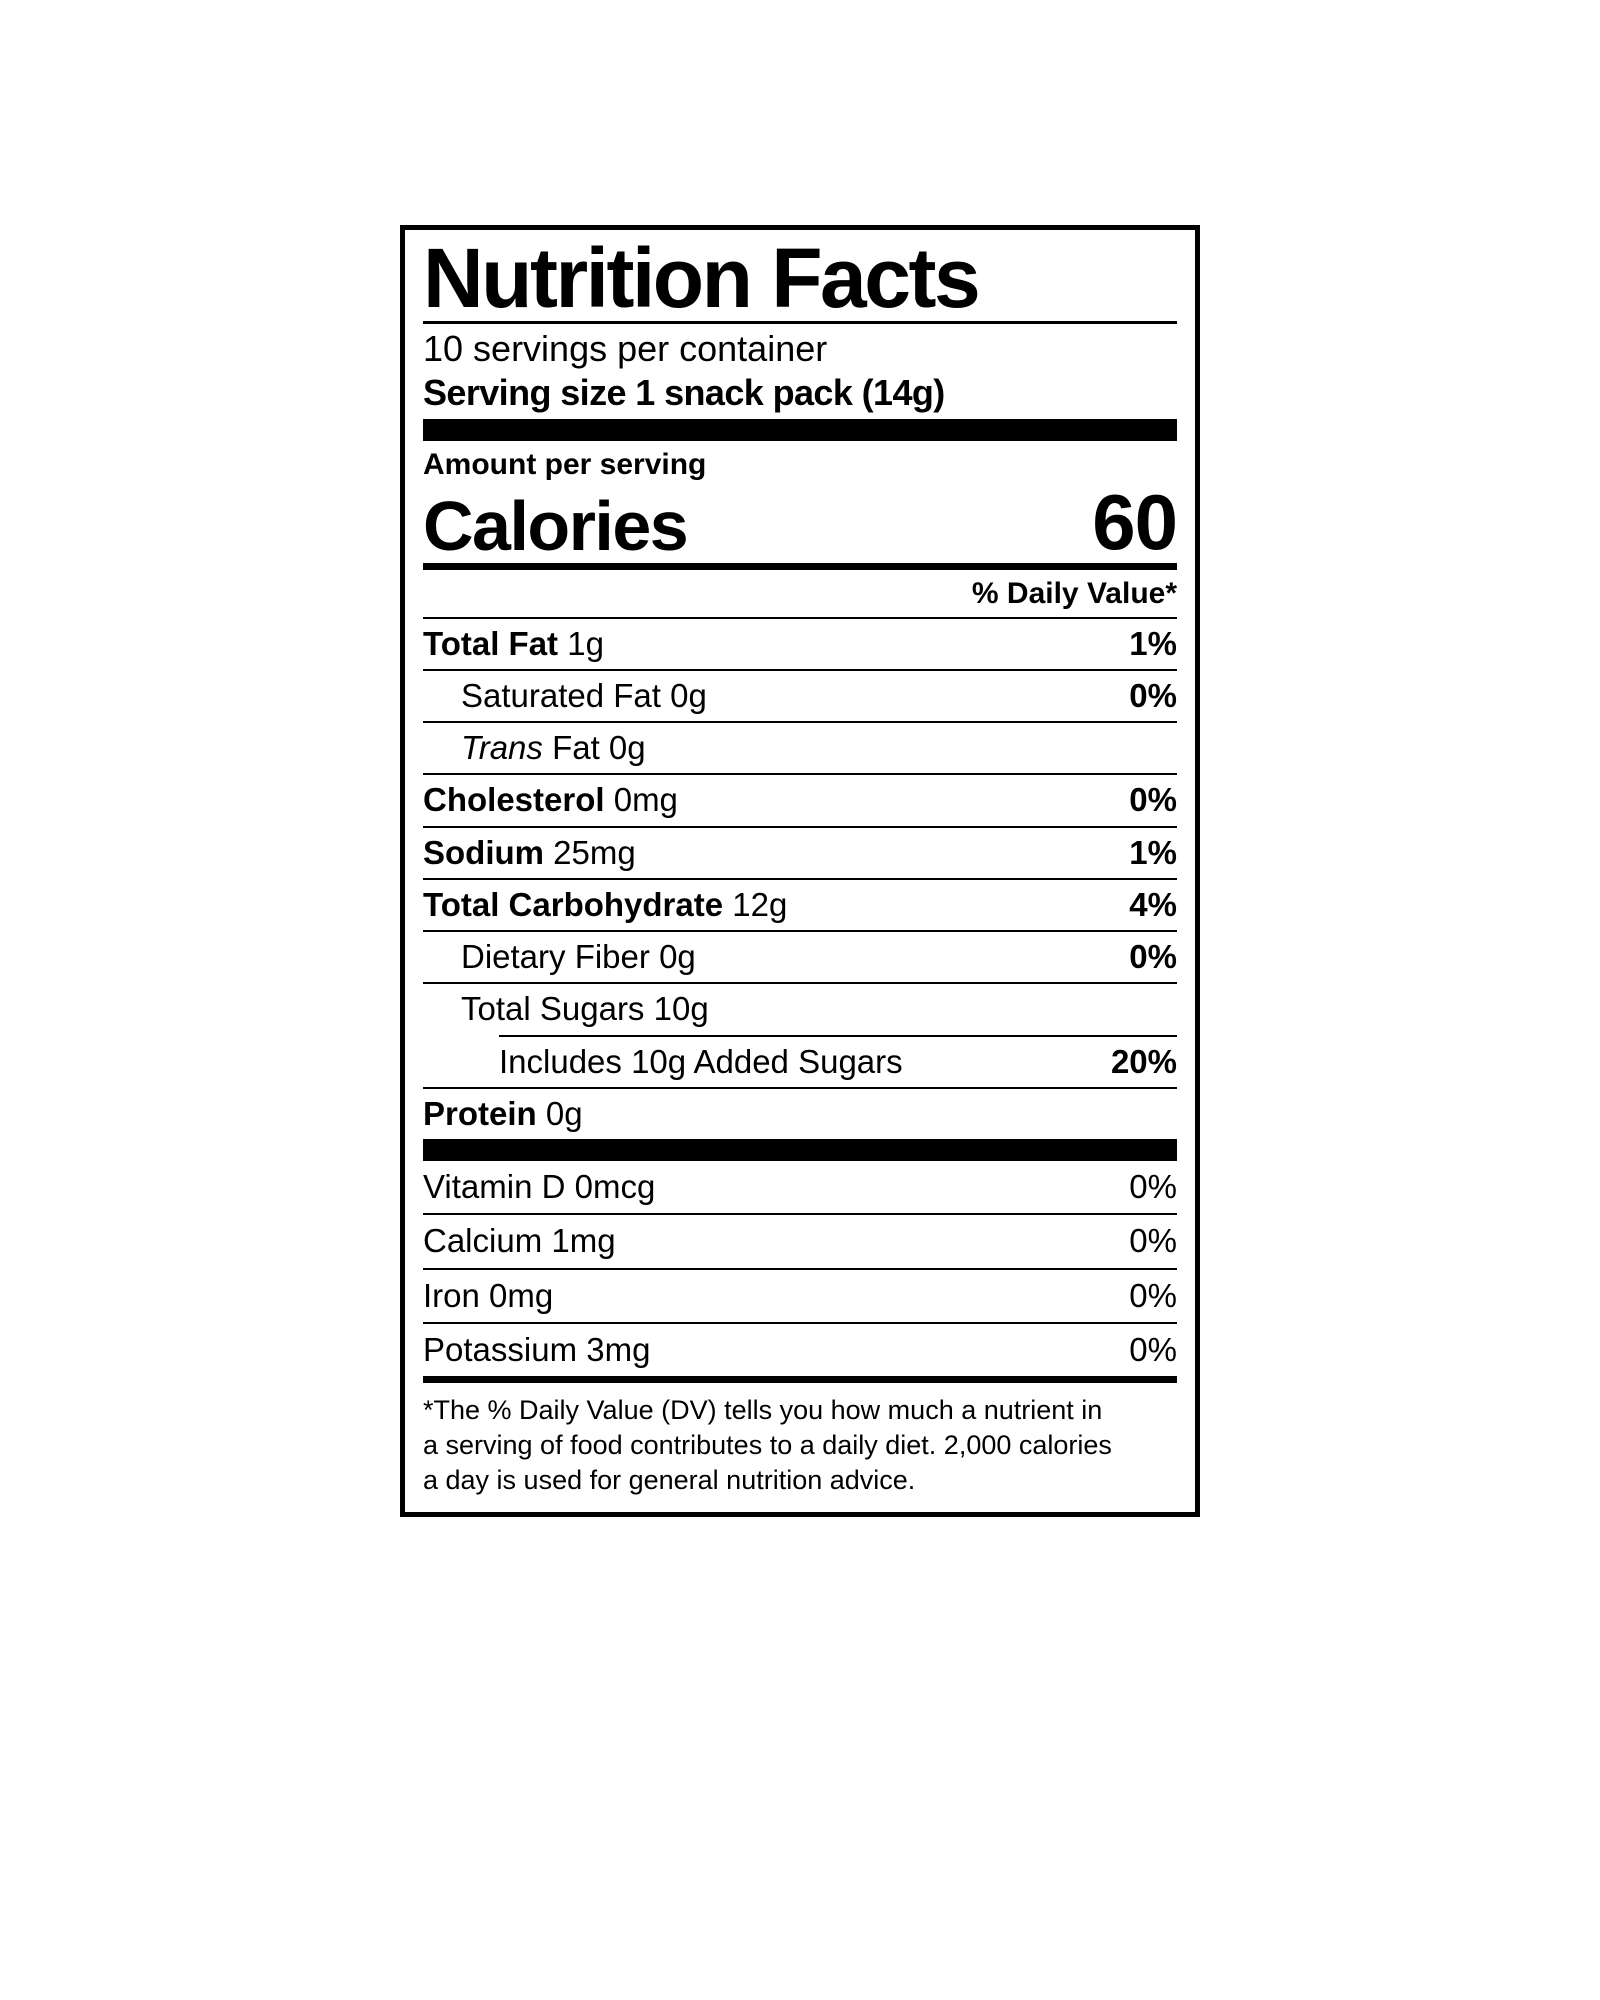 This screenshot has height=2000, width=1600. I want to click on nutrient-label: Trans Fat 0g, so click(534, 748).